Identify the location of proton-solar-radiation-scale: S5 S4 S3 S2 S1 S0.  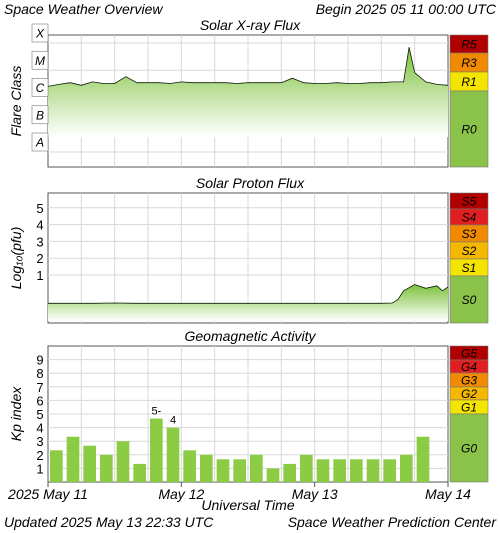
(469, 258).